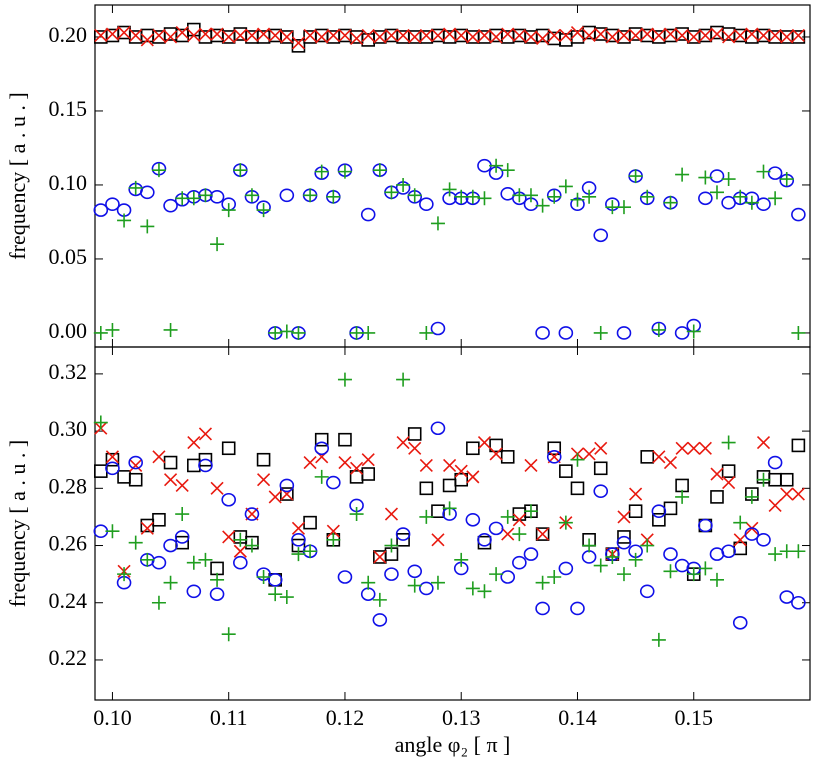 The width and height of the screenshot is (830, 773). I want to click on y-axis-label: frequency [ a . u . ], so click(17, 523).